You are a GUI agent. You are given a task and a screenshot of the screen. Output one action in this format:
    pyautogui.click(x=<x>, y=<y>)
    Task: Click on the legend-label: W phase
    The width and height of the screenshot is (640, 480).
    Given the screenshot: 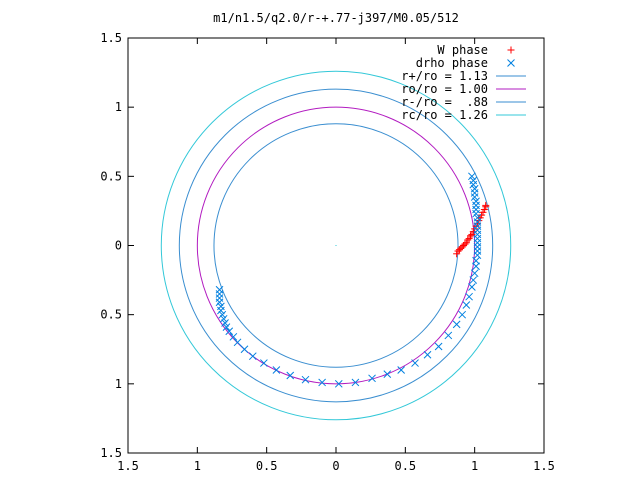 What is the action you would take?
    pyautogui.click(x=462, y=50)
    